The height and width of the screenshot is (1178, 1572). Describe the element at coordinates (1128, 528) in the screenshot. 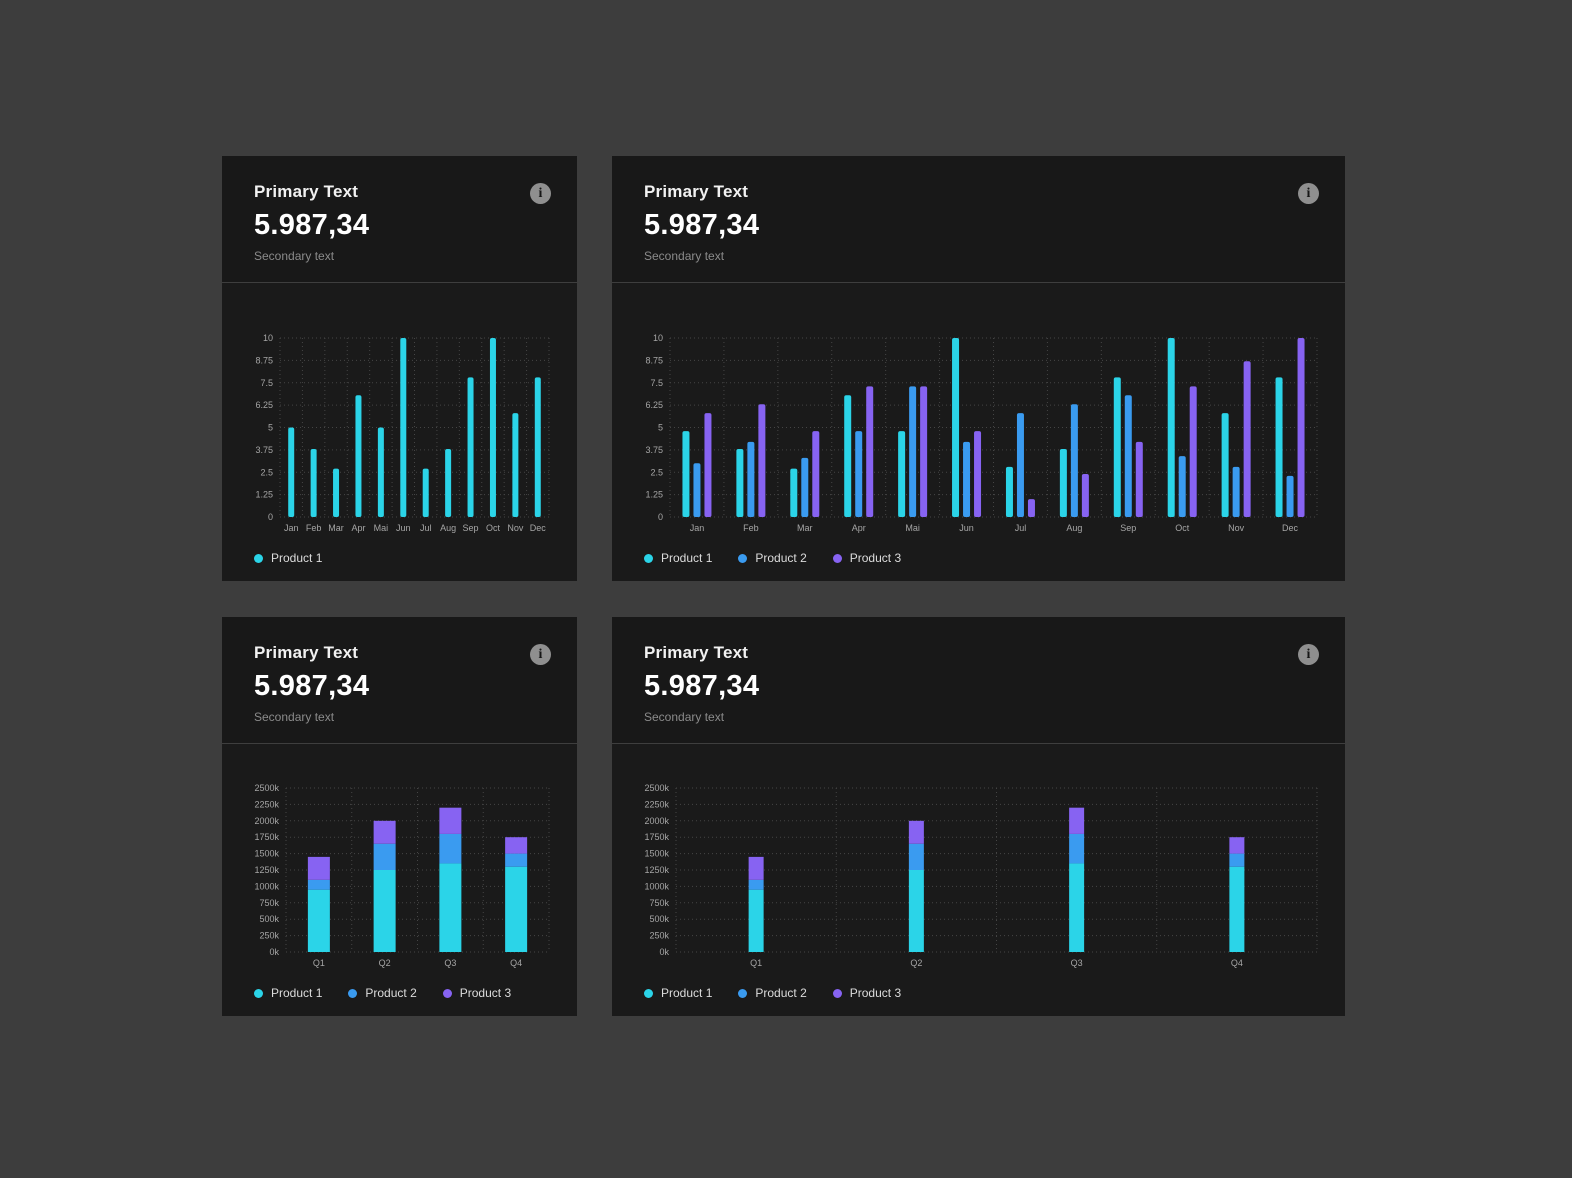

I see `svg-text: Sep` at that location.